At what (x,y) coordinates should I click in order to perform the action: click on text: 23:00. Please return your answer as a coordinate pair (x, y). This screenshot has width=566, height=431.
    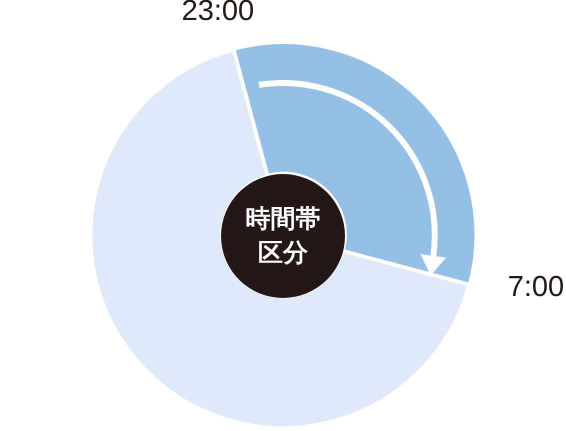
    Looking at the image, I should click on (218, 14).